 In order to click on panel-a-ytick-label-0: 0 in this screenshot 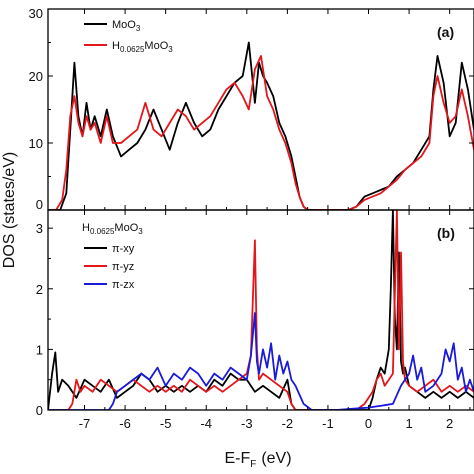, I will do `click(39, 204)`.